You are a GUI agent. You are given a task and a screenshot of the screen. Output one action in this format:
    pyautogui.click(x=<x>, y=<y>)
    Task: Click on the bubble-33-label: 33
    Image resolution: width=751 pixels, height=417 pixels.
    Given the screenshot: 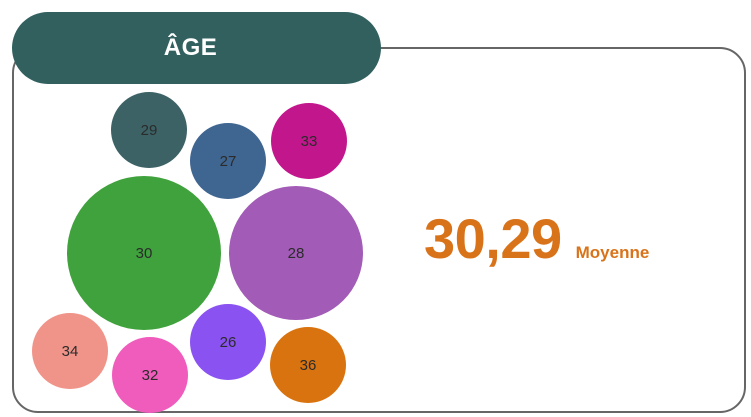 What is the action you would take?
    pyautogui.click(x=309, y=141)
    